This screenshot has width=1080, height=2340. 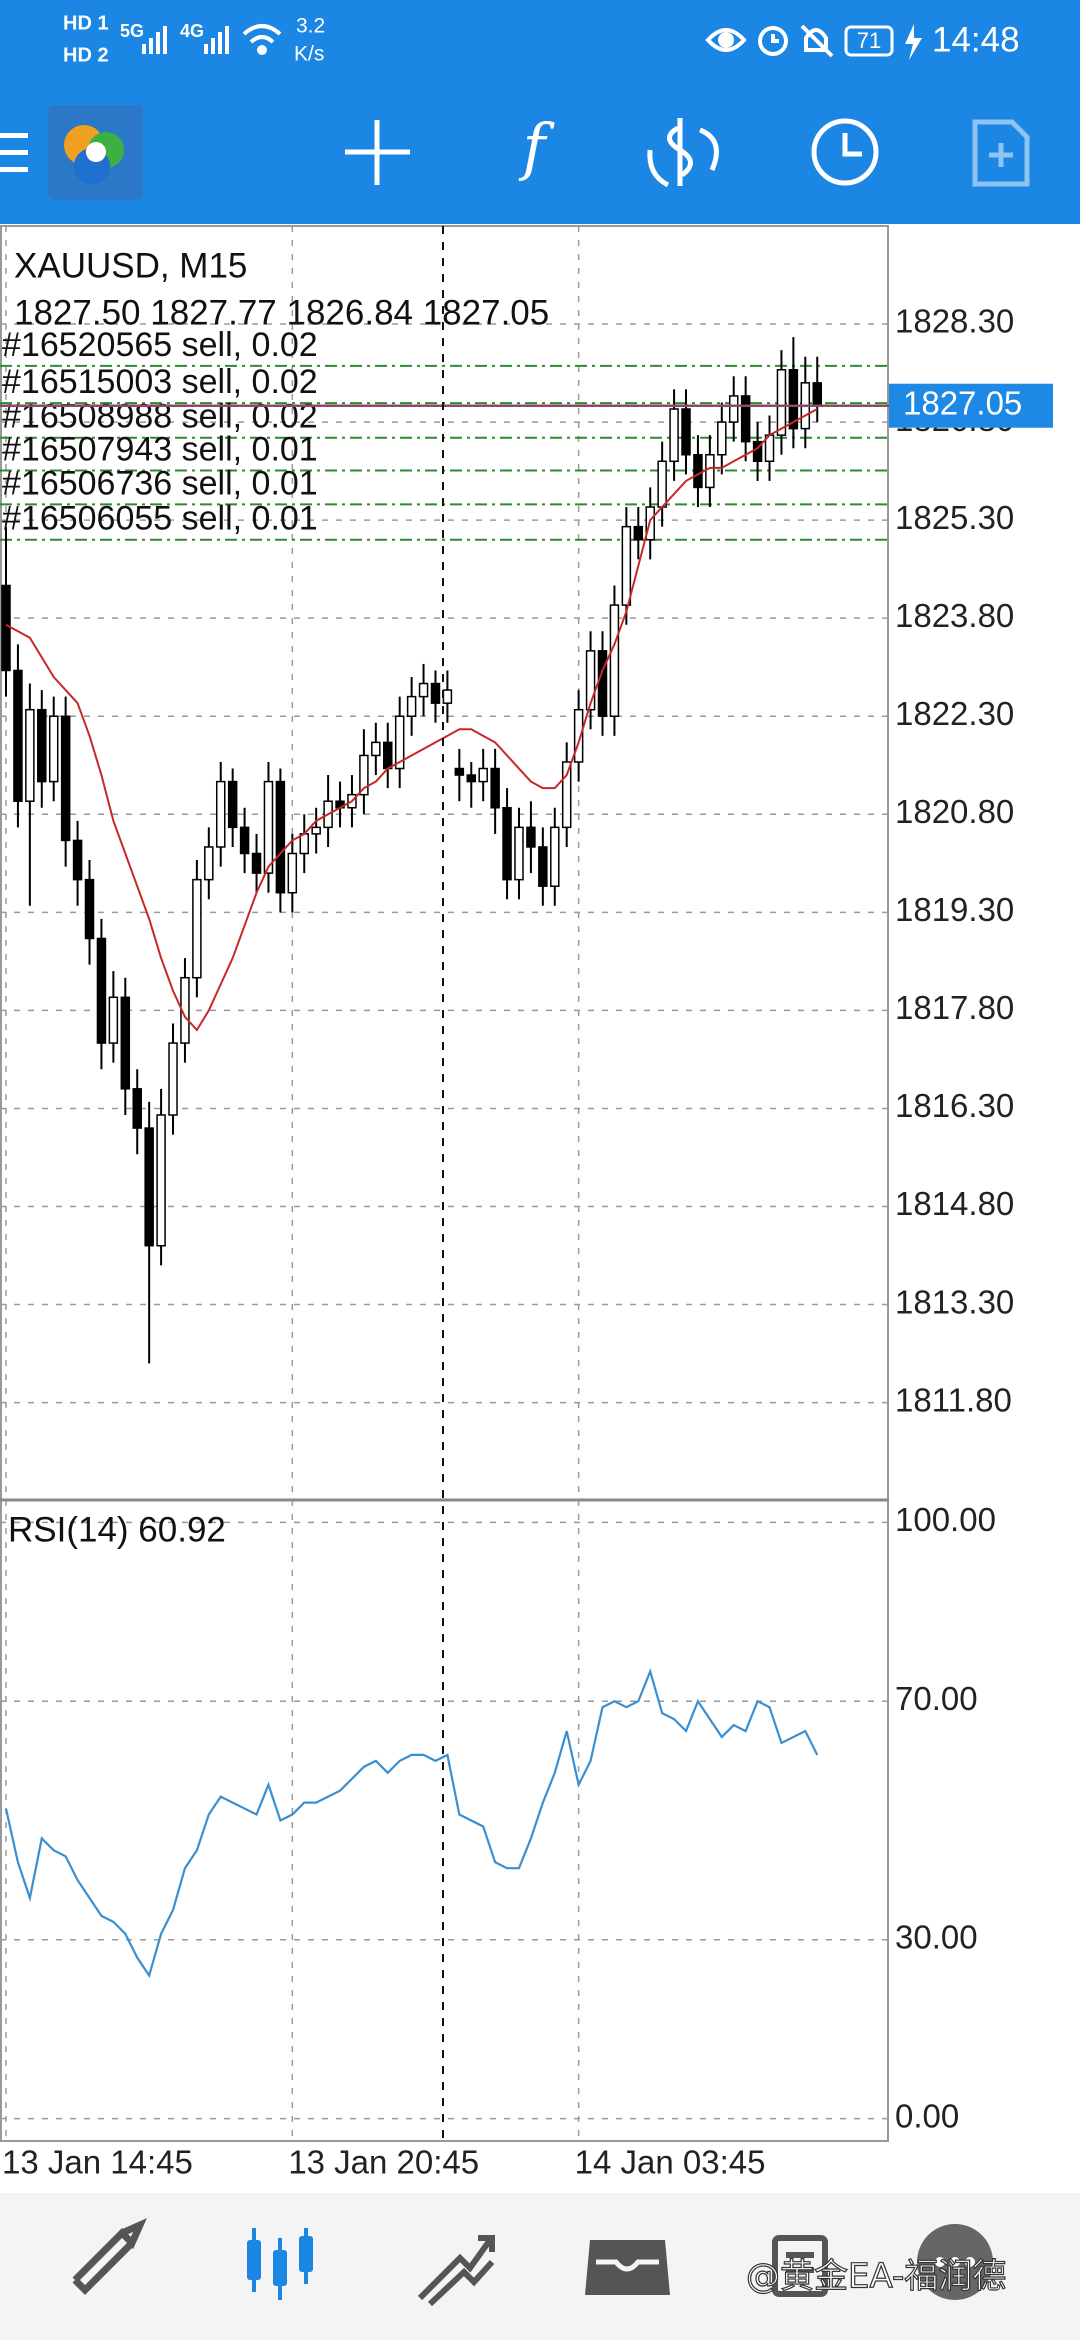 I want to click on messages-tab, so click(x=800, y=2266).